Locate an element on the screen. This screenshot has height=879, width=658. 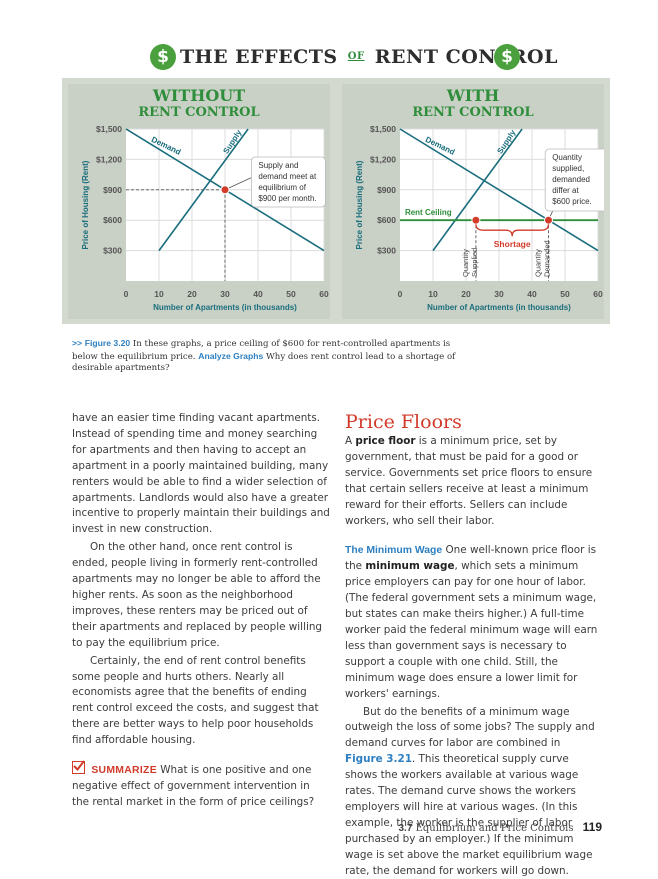
section-heading: Price Floors is located at coordinates (403, 422).